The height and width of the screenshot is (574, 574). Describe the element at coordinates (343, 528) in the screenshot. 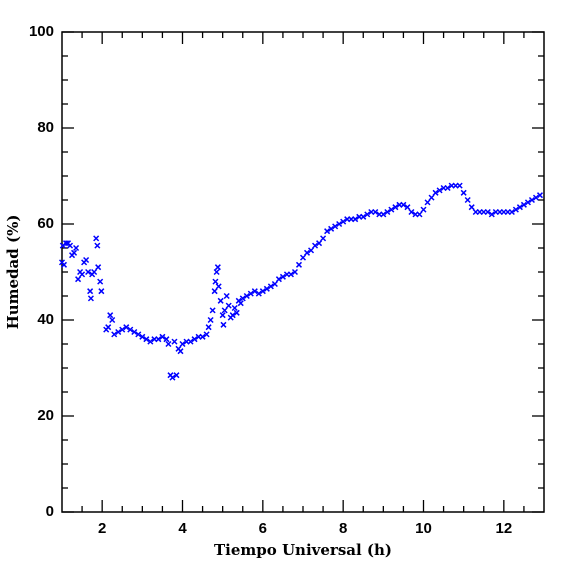

I see `x-tick-label: 8` at that location.